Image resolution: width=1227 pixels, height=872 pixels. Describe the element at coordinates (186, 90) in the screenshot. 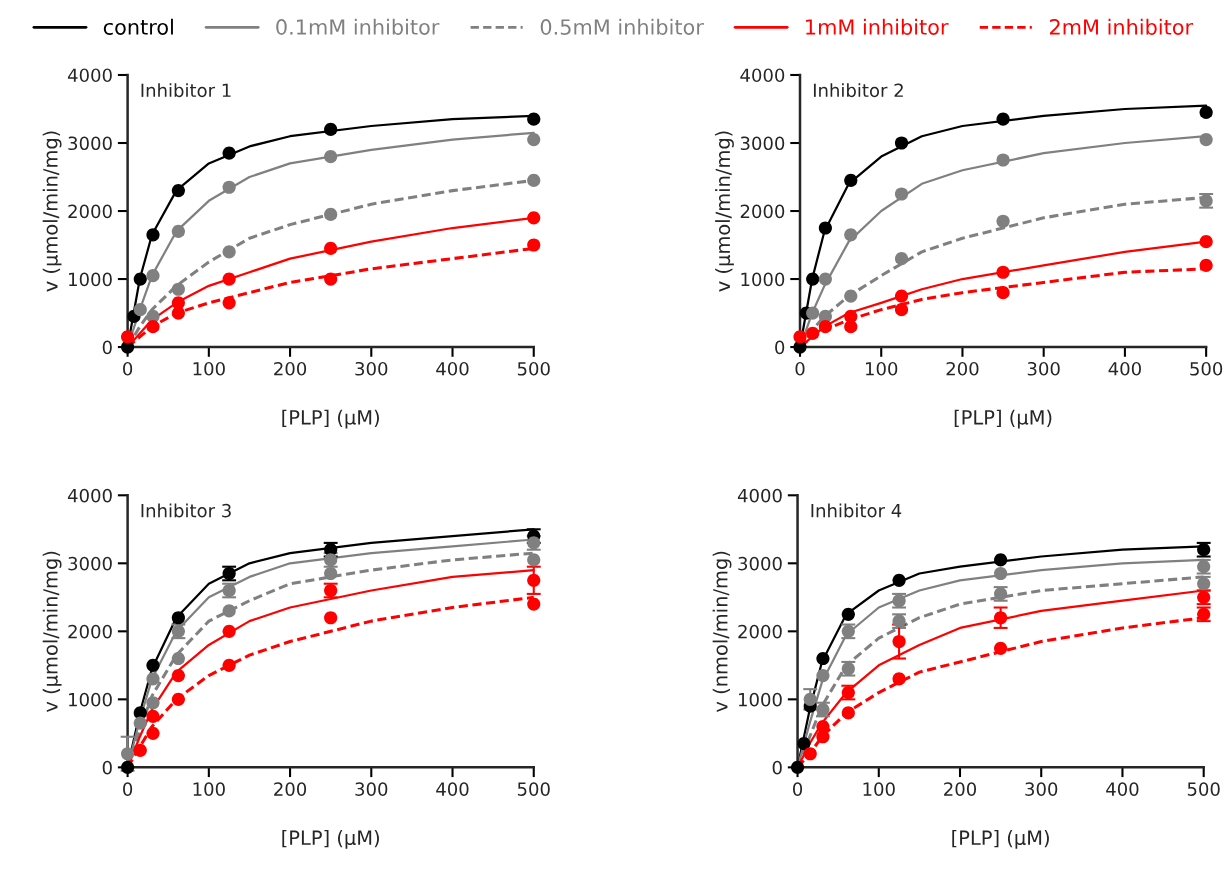

I see `annotation: Inhibitor 1` at that location.